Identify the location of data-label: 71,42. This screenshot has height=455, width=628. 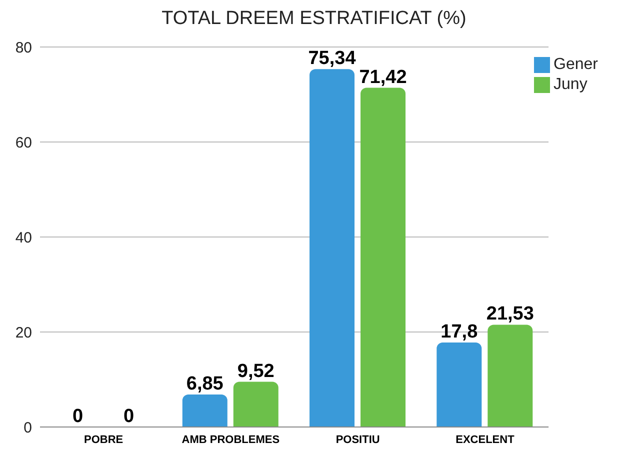
(383, 77).